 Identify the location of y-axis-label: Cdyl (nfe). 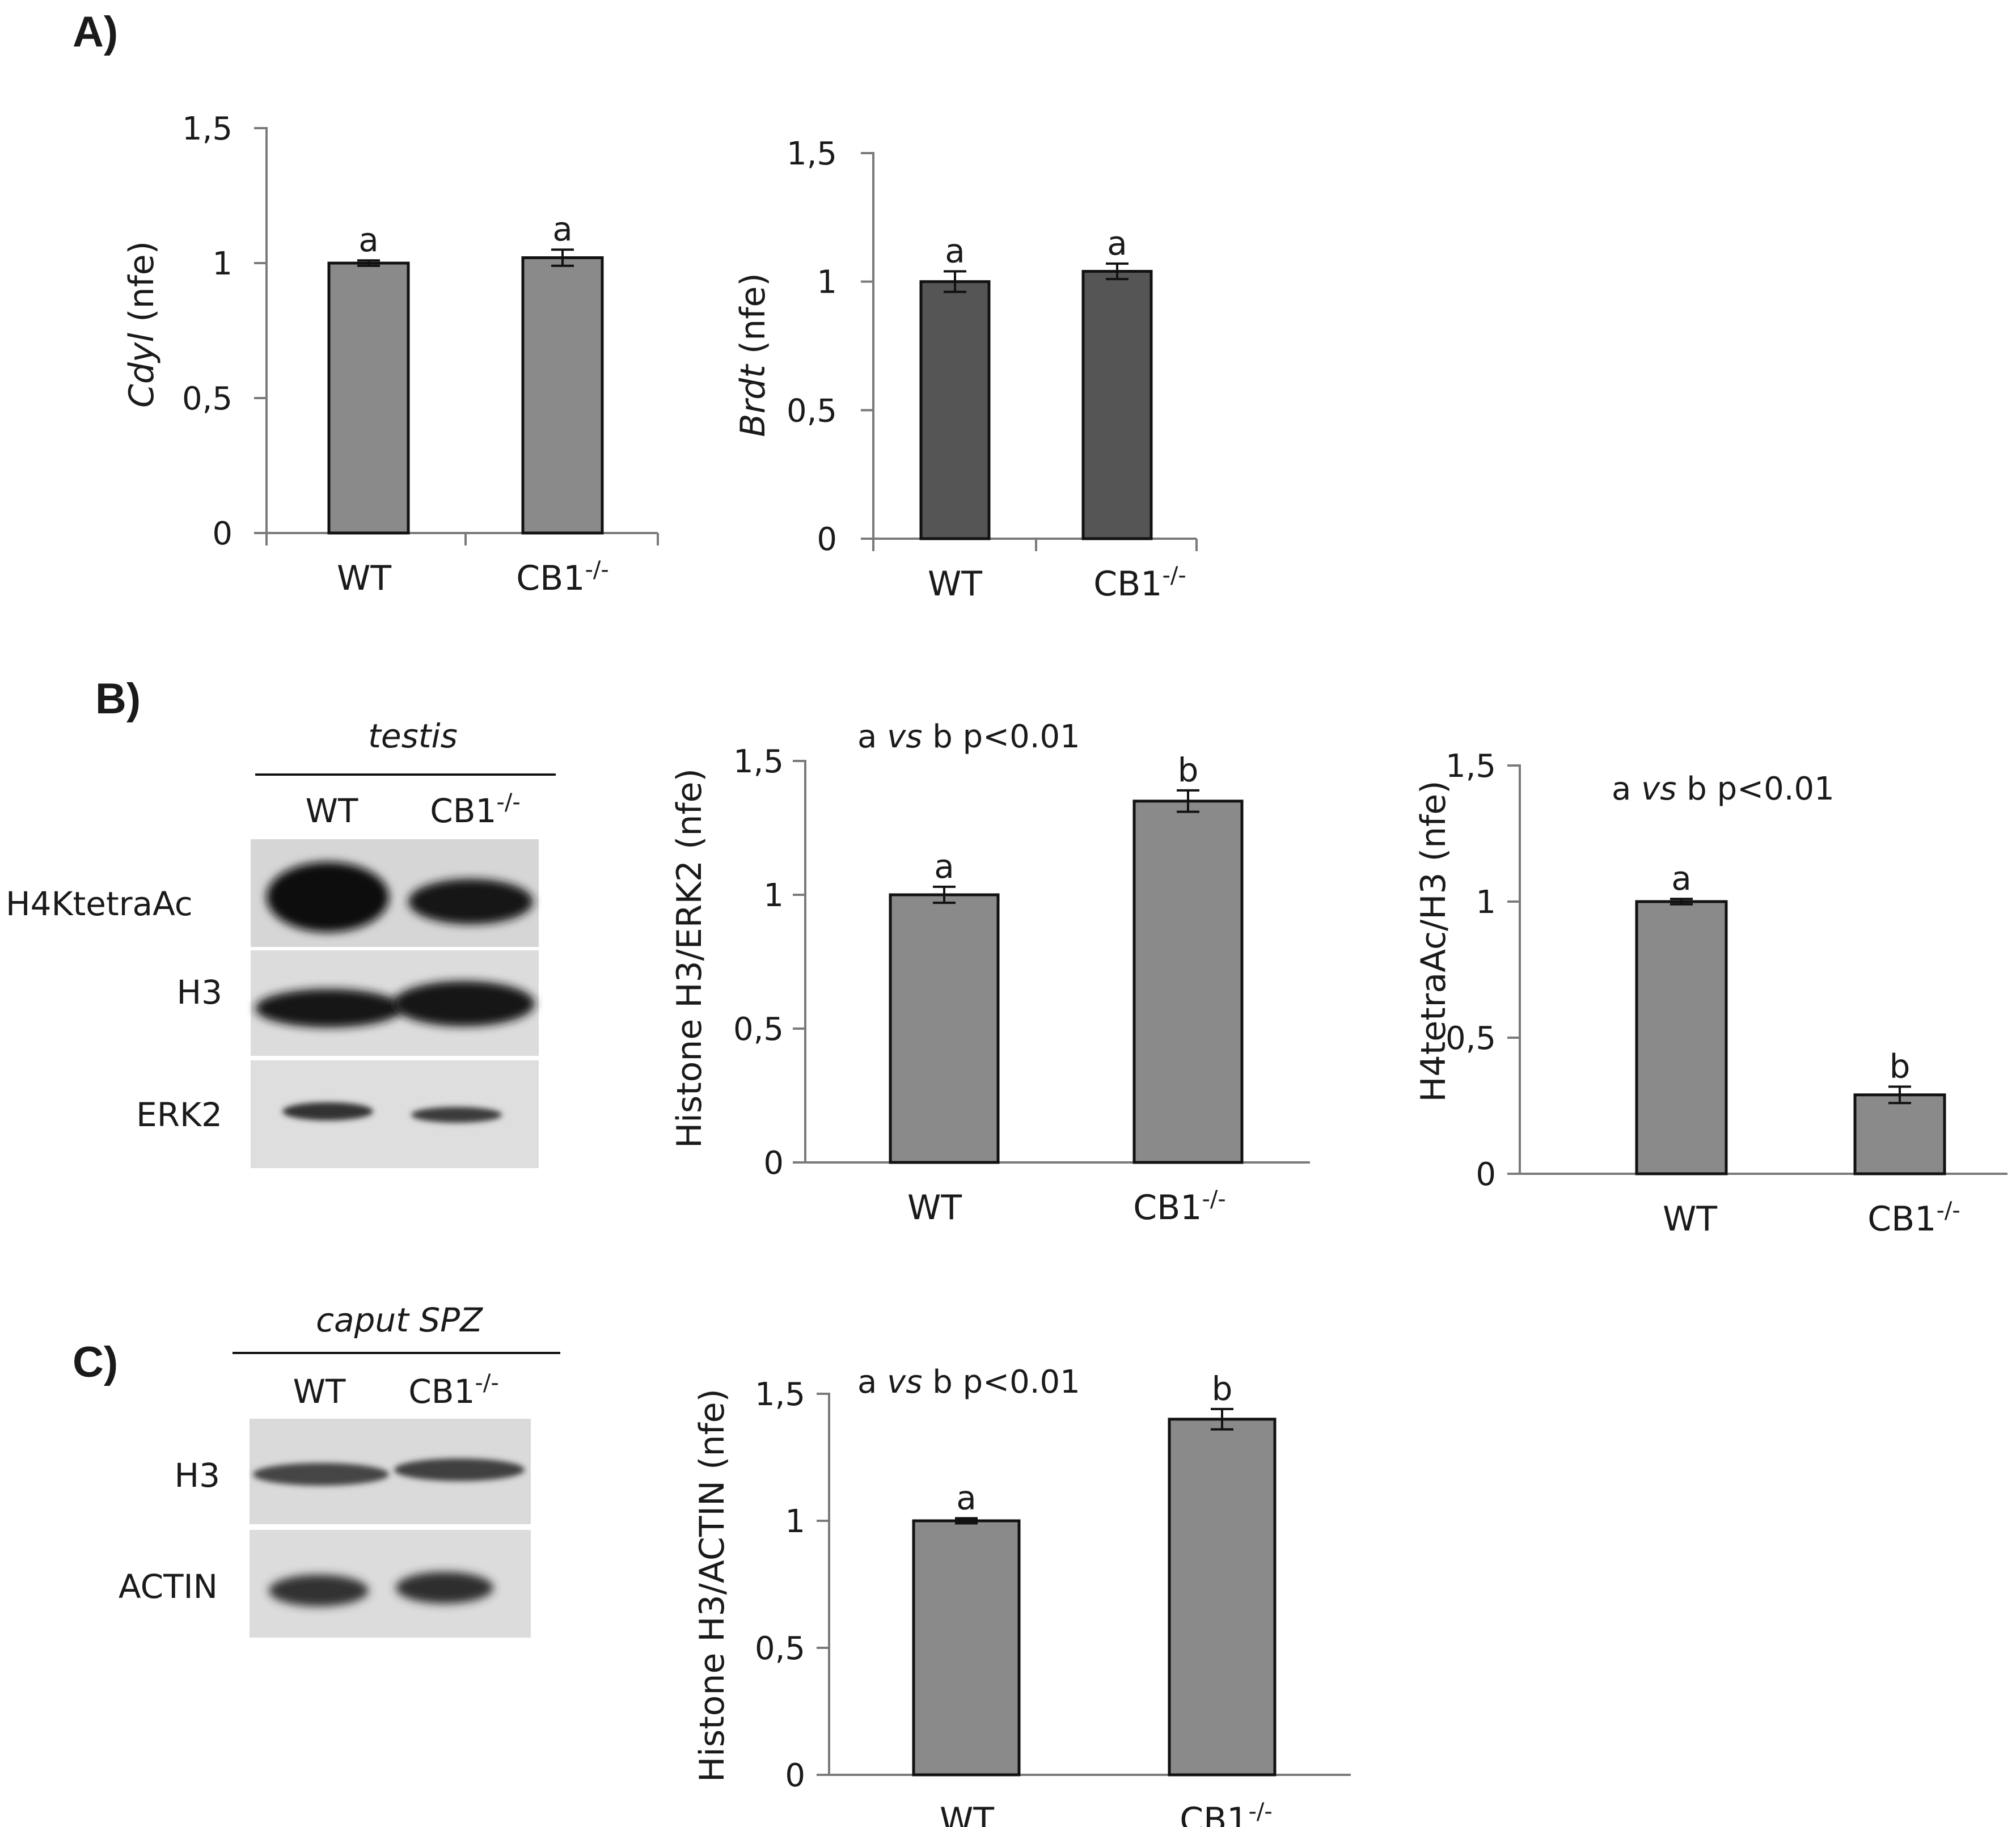
(142, 325).